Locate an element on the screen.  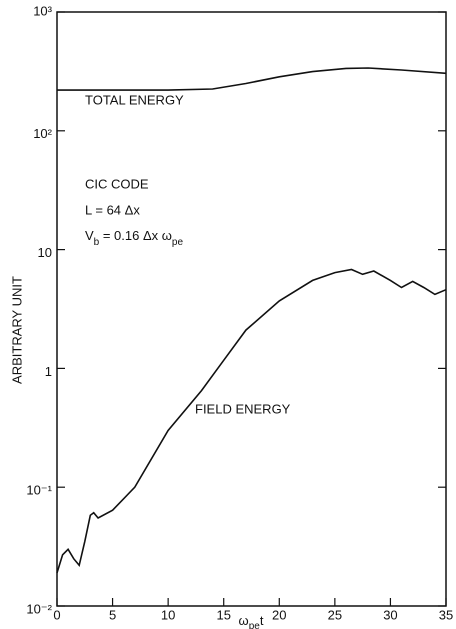
data-line is located at coordinates (252, 79).